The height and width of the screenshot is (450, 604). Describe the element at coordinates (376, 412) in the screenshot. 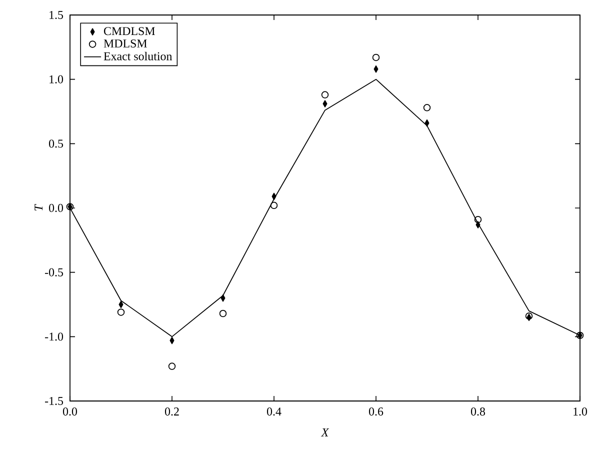

I see `x-tick-label: 0.6` at that location.